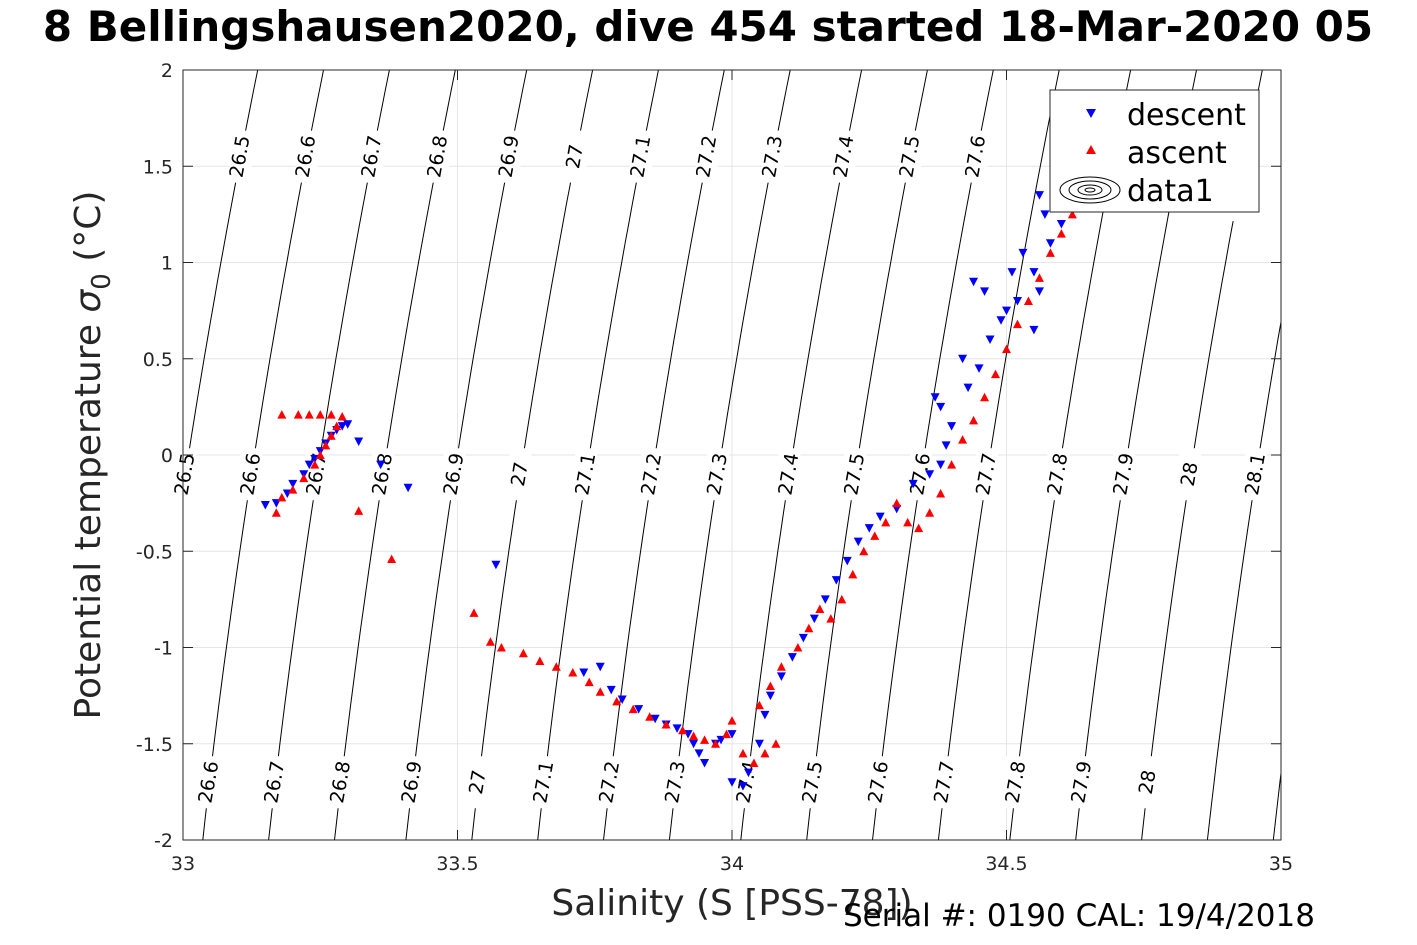  Describe the element at coordinates (167, 264) in the screenshot. I see `y-tick-label: 1` at that location.